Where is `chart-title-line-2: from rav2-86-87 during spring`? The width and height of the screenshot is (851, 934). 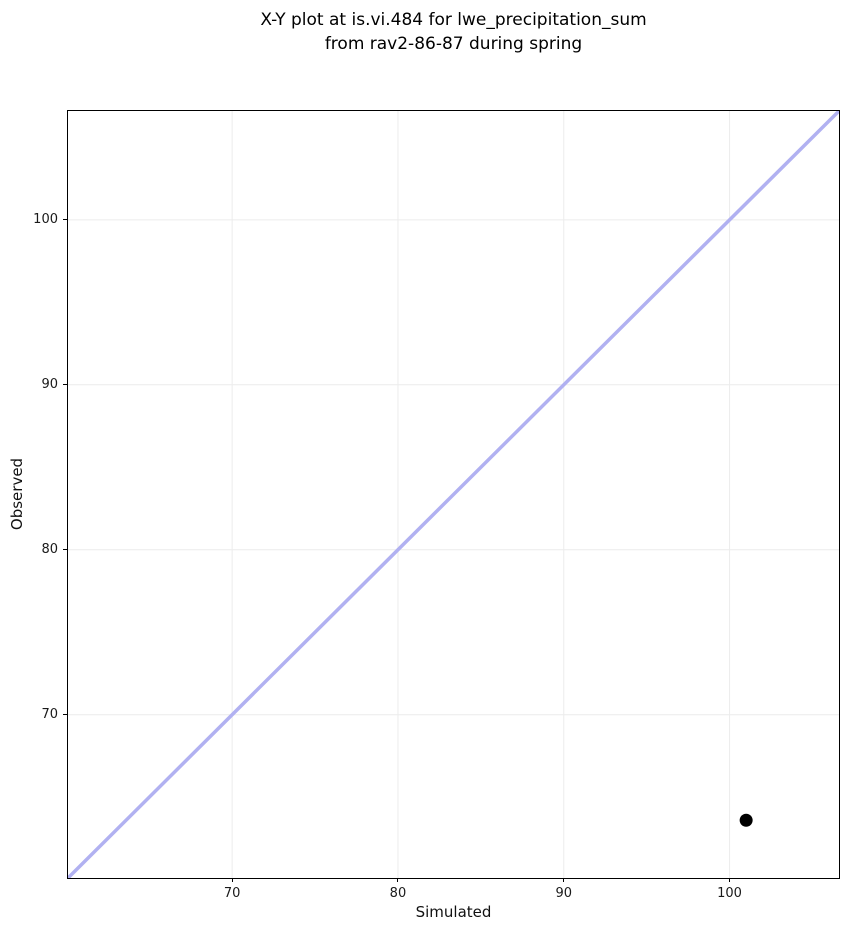
chart-title-line-2: from rav2-86-87 during spring is located at coordinates (453, 44).